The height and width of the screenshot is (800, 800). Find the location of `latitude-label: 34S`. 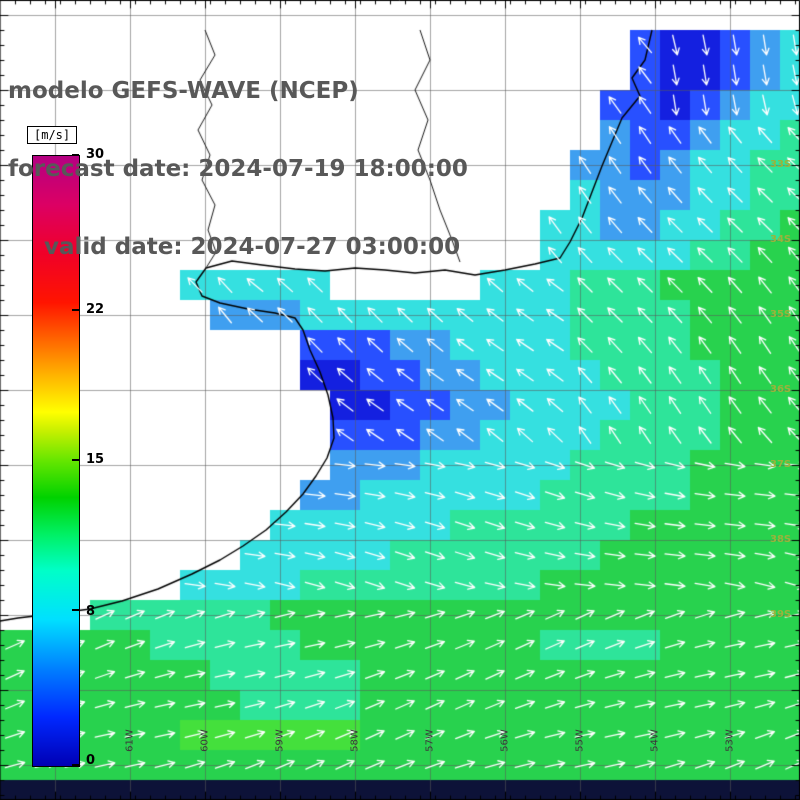

latitude-label: 34S is located at coordinates (781, 239).